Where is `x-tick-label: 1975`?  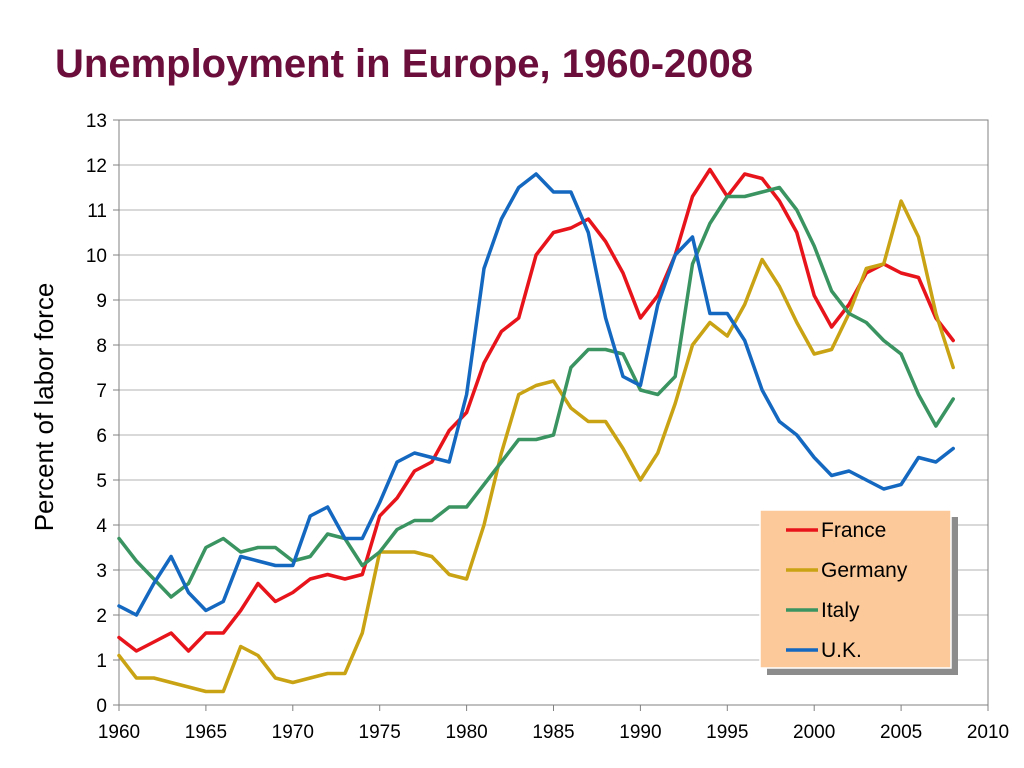 x-tick-label: 1975 is located at coordinates (380, 732).